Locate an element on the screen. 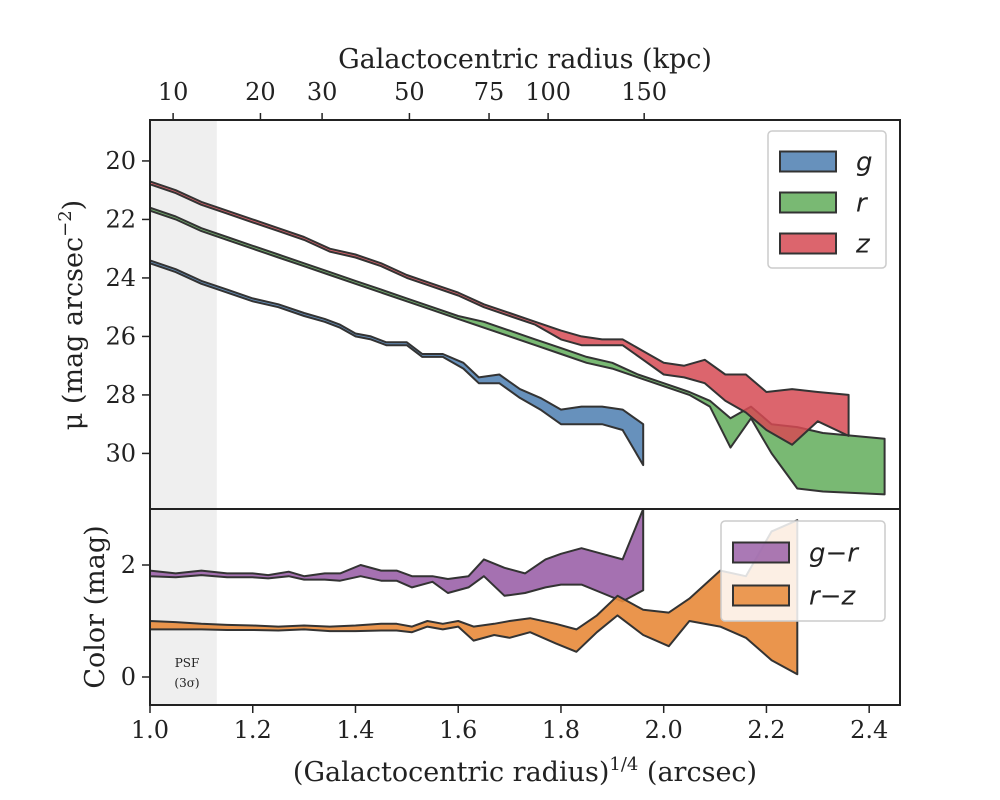 This screenshot has height=800, width=1000. legend-label: r is located at coordinates (862, 204).